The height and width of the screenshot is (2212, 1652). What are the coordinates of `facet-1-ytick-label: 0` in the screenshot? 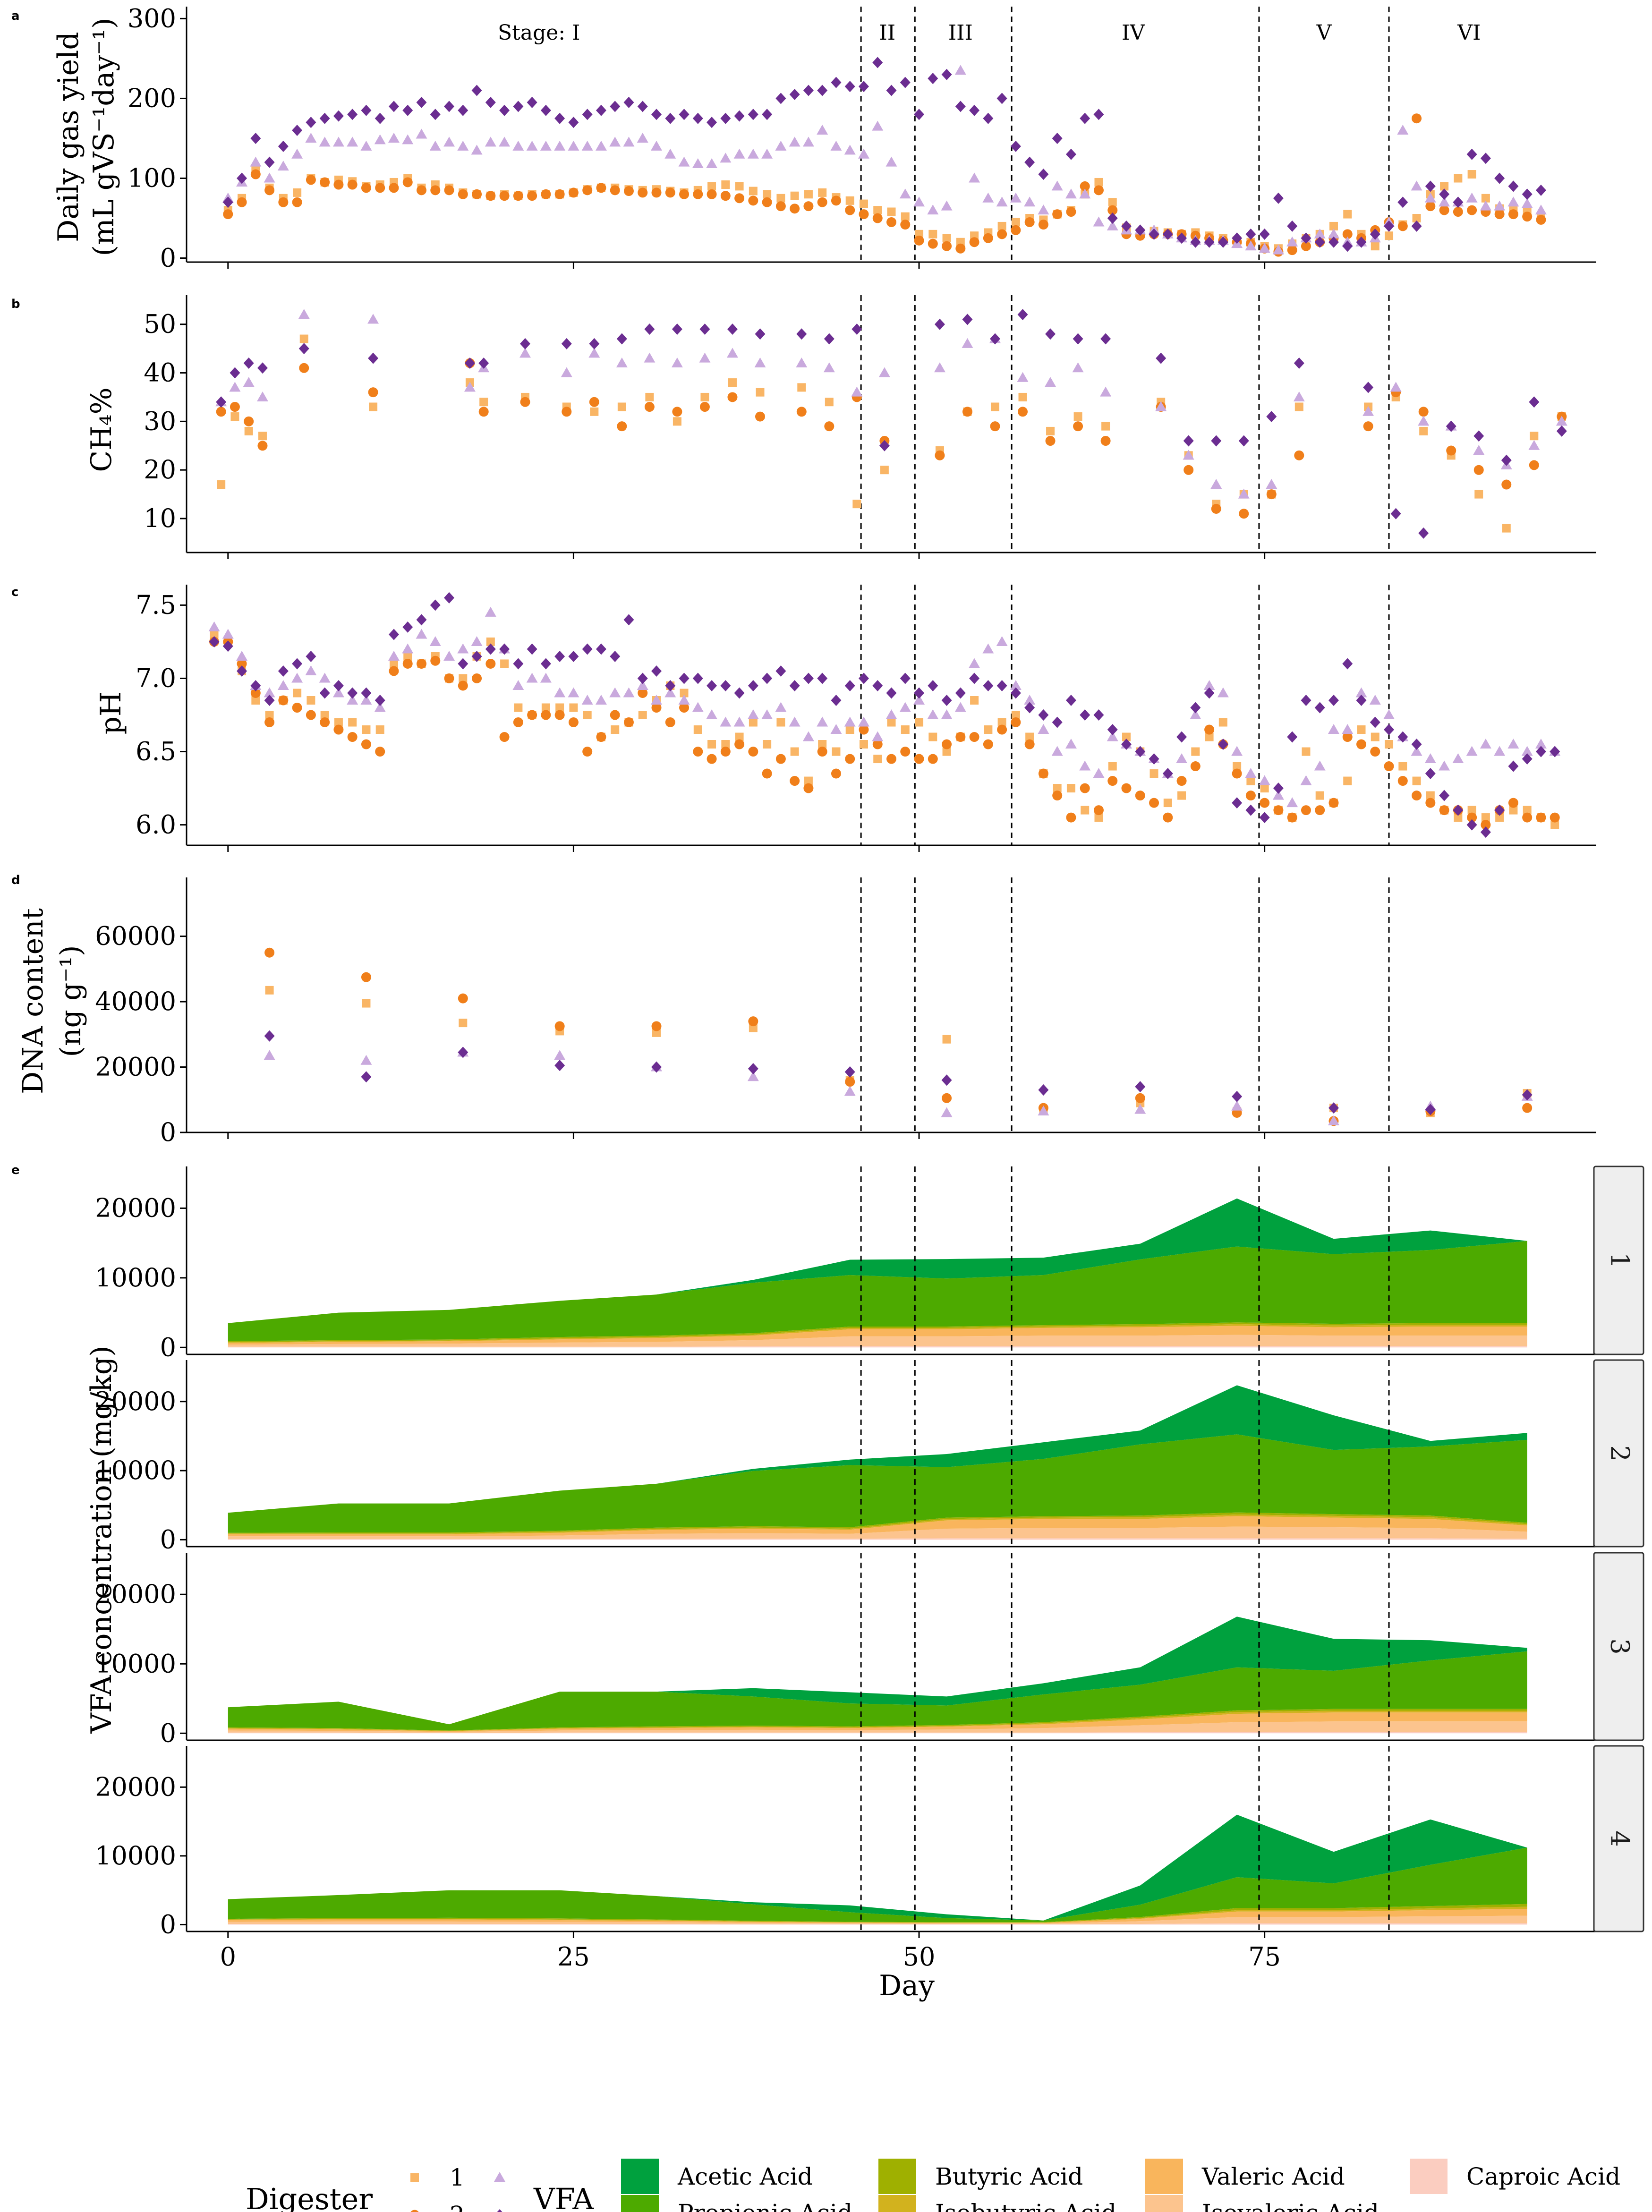 It's located at (168, 1347).